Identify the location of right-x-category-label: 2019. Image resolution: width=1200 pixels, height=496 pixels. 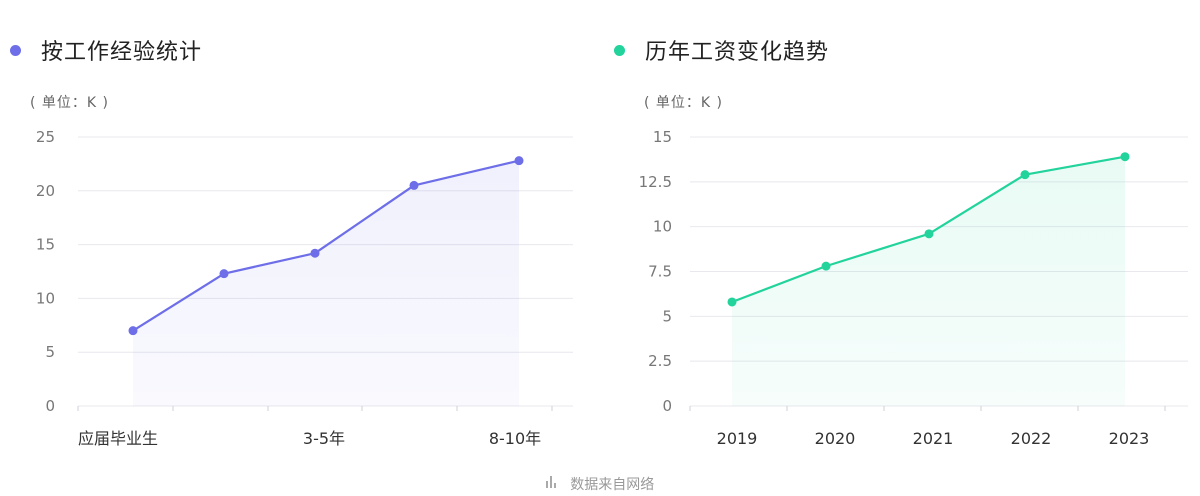
(737, 438).